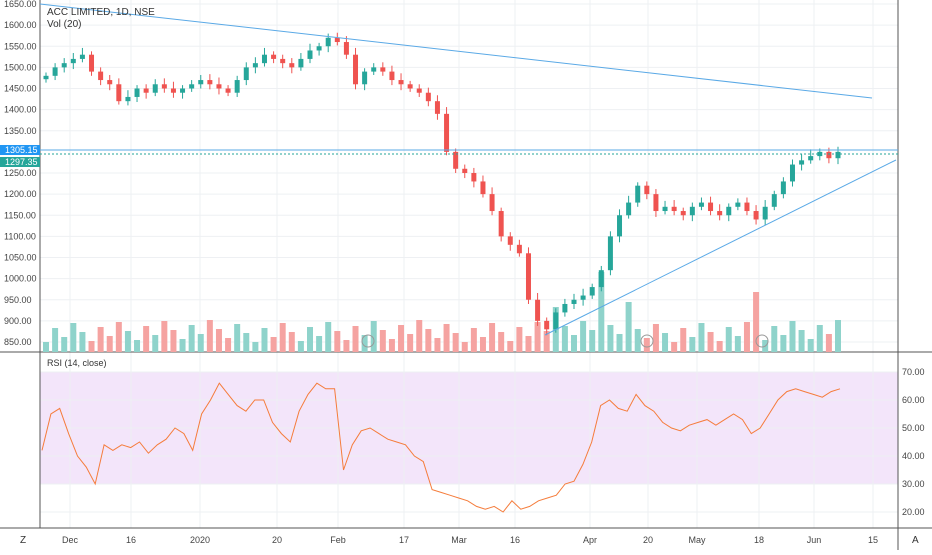 The height and width of the screenshot is (555, 932). What do you see at coordinates (697, 540) in the screenshot?
I see `time-tick-label: May` at bounding box center [697, 540].